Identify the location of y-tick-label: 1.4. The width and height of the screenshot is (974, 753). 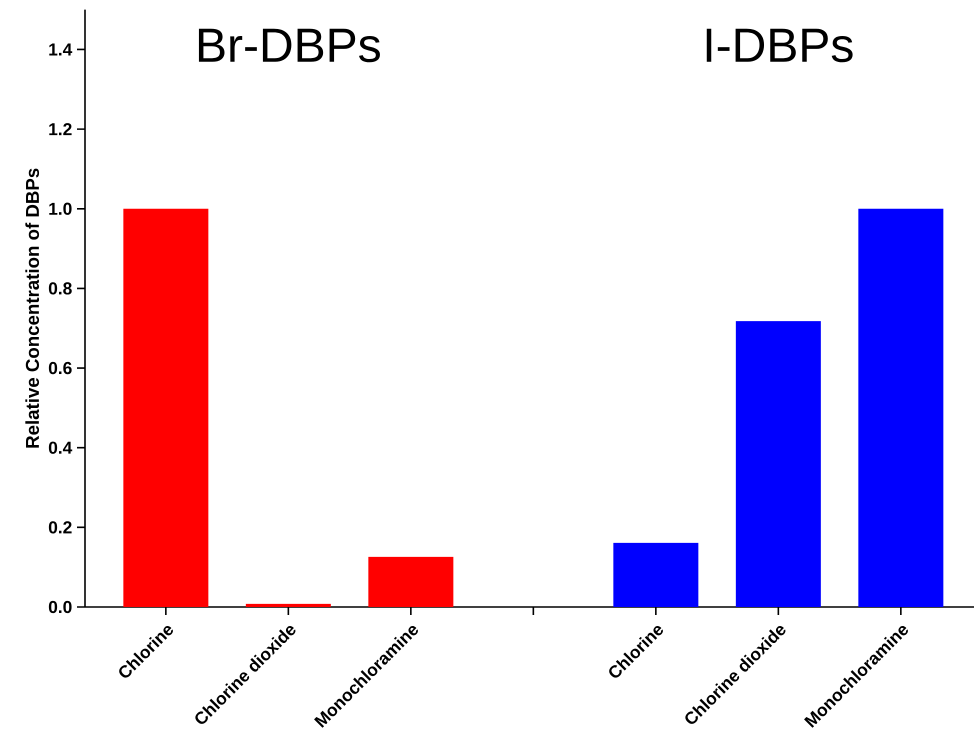
(60, 50).